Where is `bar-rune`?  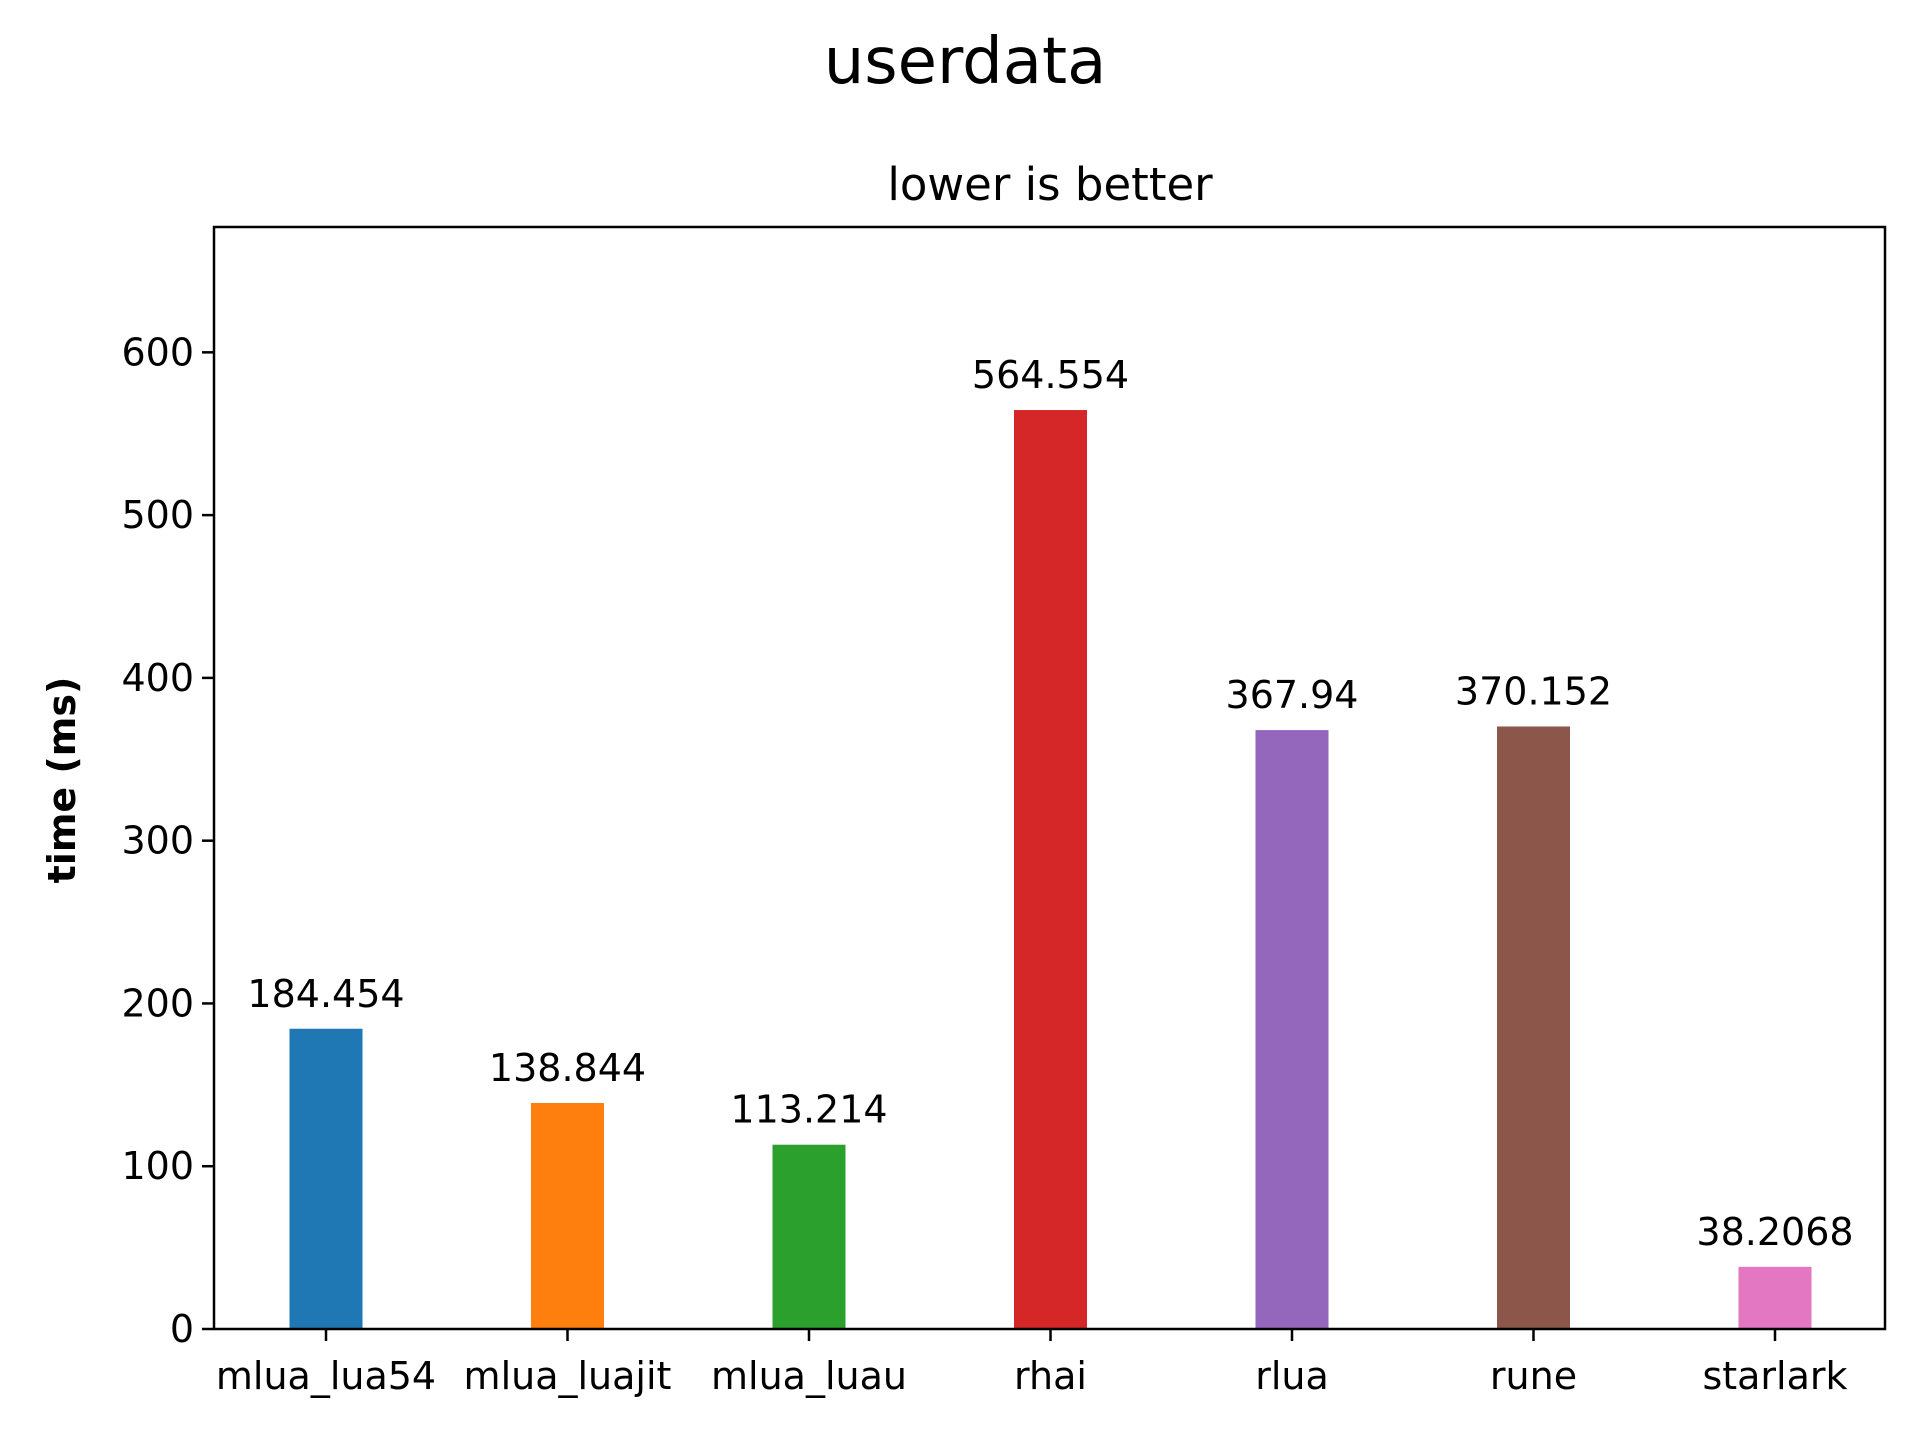 bar-rune is located at coordinates (1533, 1027).